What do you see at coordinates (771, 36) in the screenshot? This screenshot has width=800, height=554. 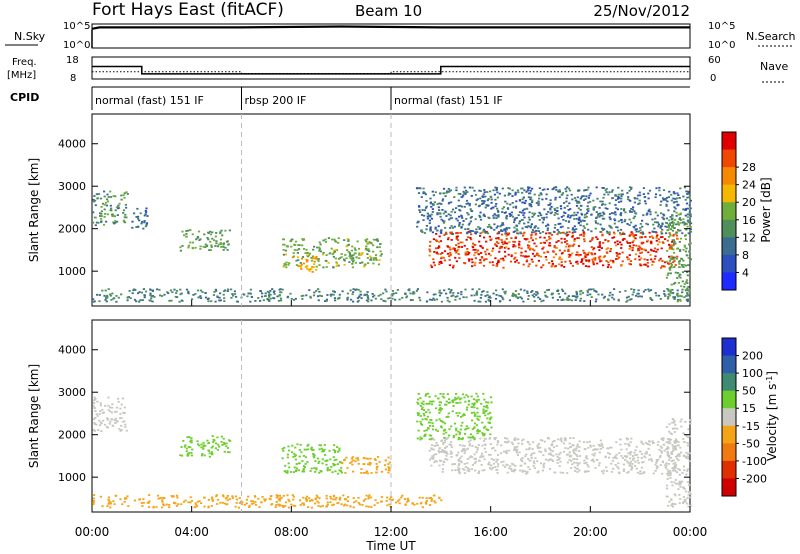 I see `nsearch-label: N.Search` at bounding box center [771, 36].